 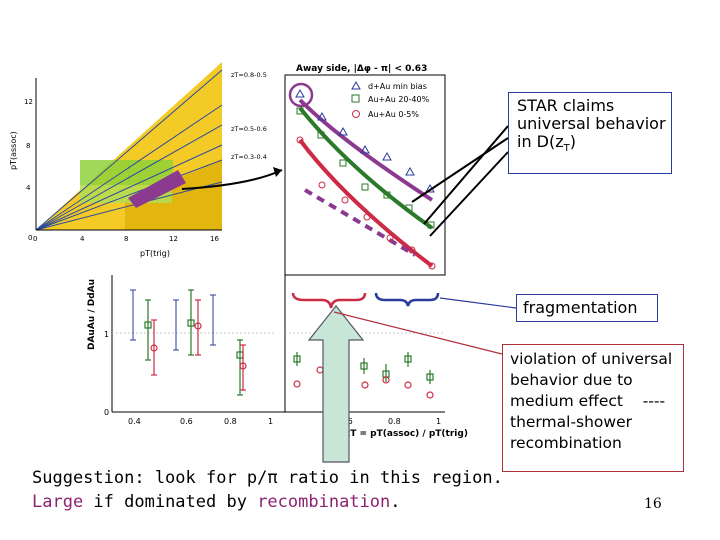 What do you see at coordinates (591, 123) in the screenshot?
I see `callout-star-line2: universal behavior` at bounding box center [591, 123].